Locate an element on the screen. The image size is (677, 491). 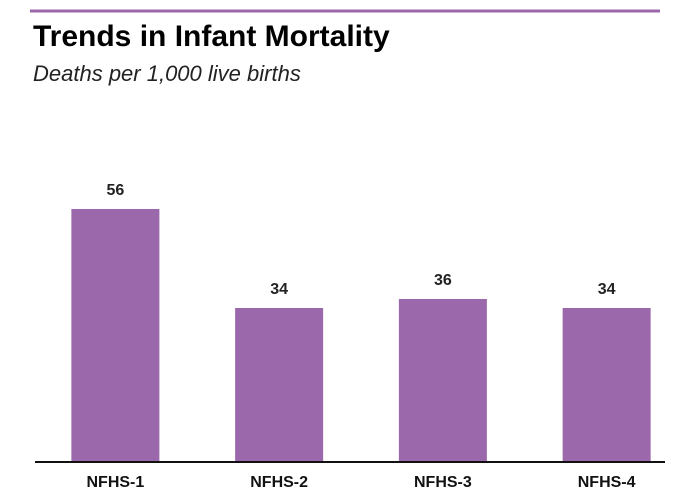
x-tick-label: NFHS-3 is located at coordinates (443, 482).